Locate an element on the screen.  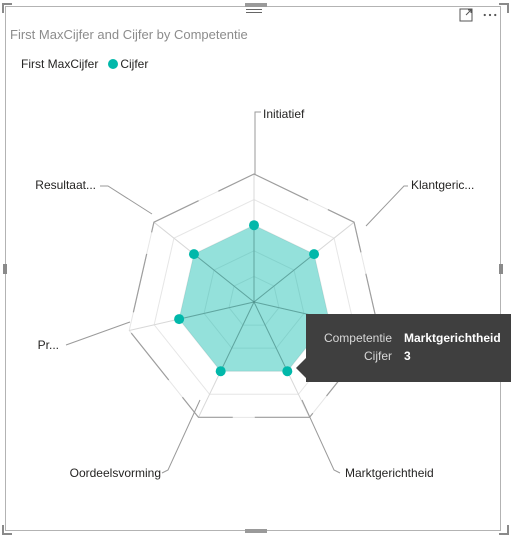
tooltip-value: Marktgerichtheid is located at coordinates (452, 338).